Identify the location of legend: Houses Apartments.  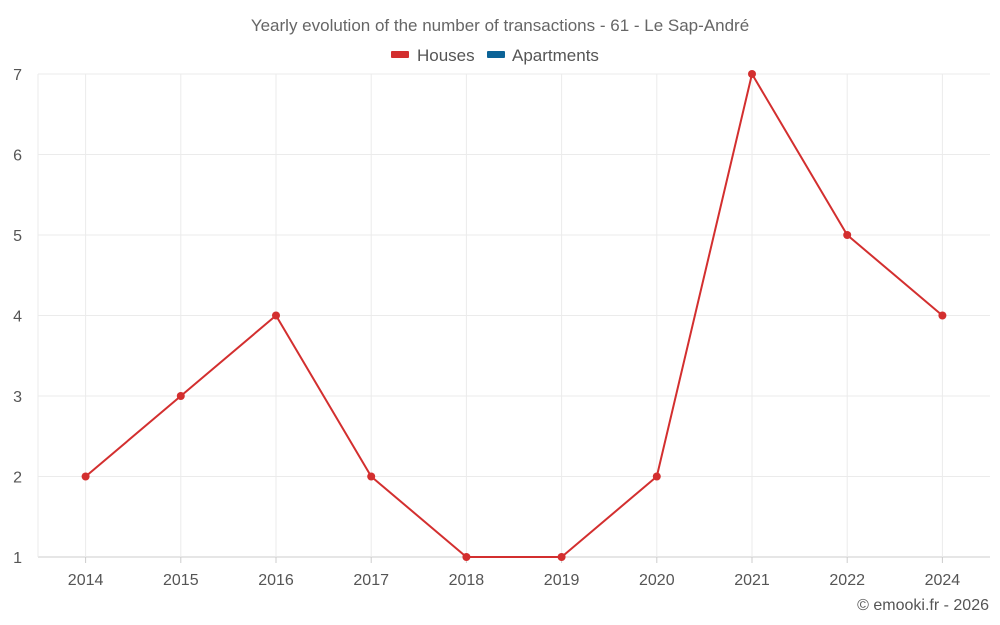
(495, 55).